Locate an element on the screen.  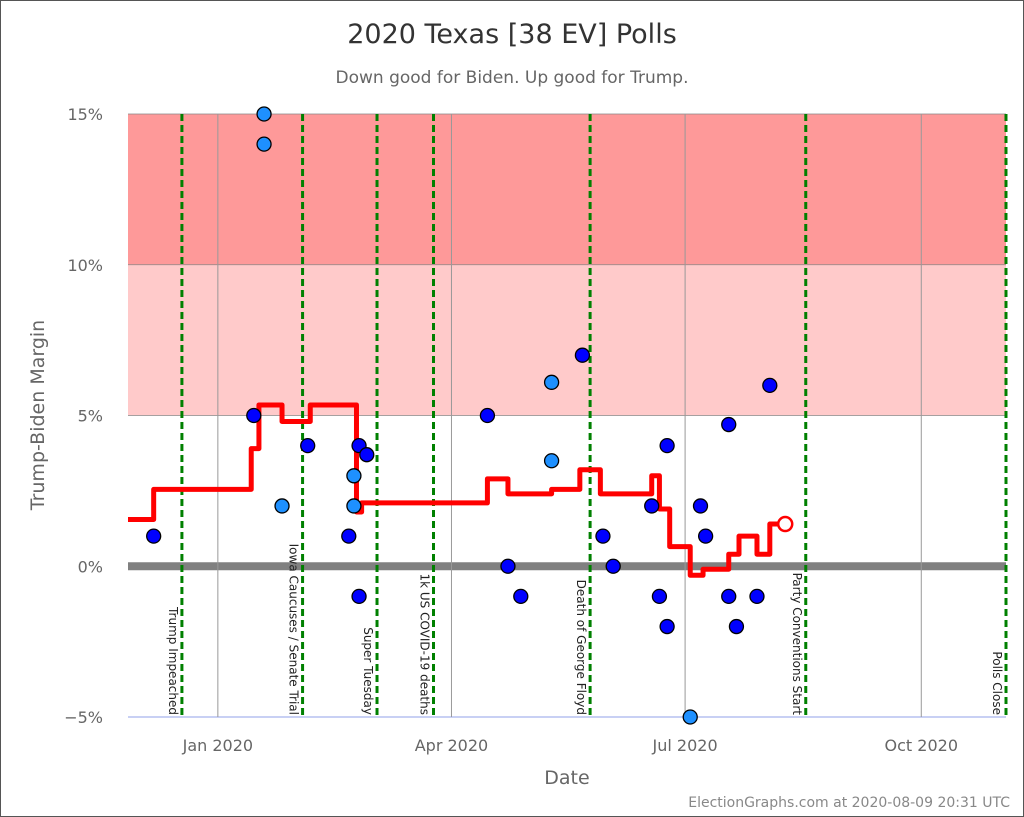
y-tick-label: −5% is located at coordinates (83, 717).